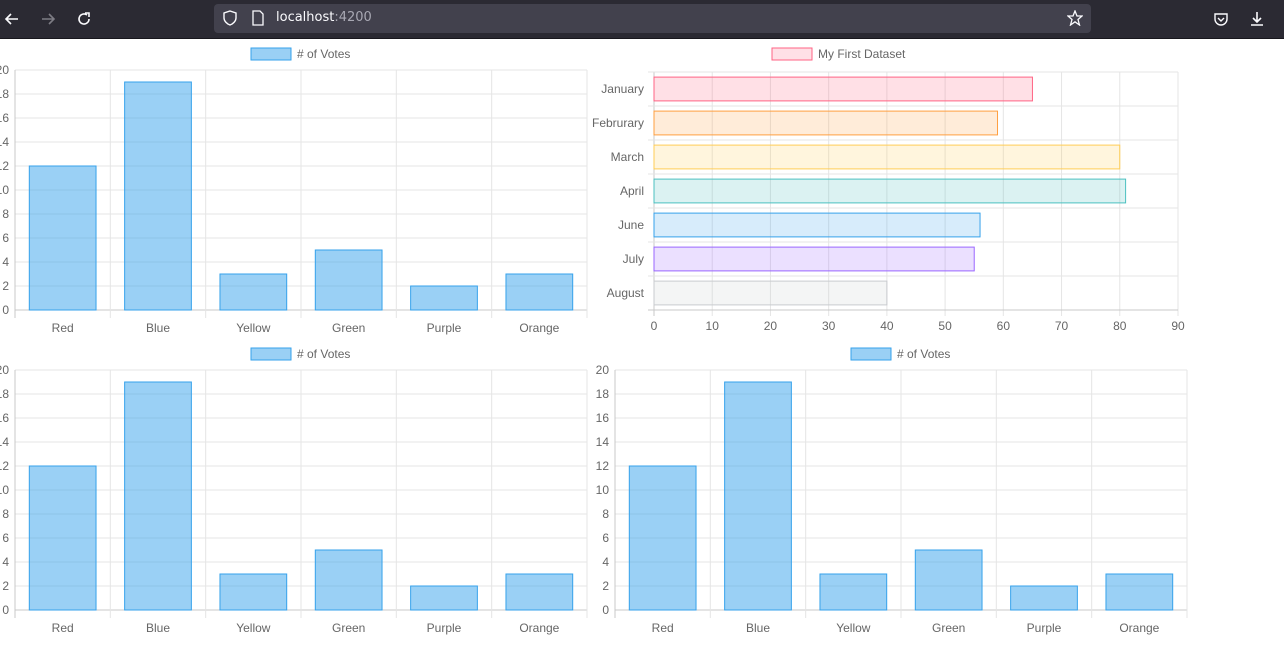 The width and height of the screenshot is (1284, 658). What do you see at coordinates (324, 17) in the screenshot?
I see `url-text: localhost:4200` at bounding box center [324, 17].